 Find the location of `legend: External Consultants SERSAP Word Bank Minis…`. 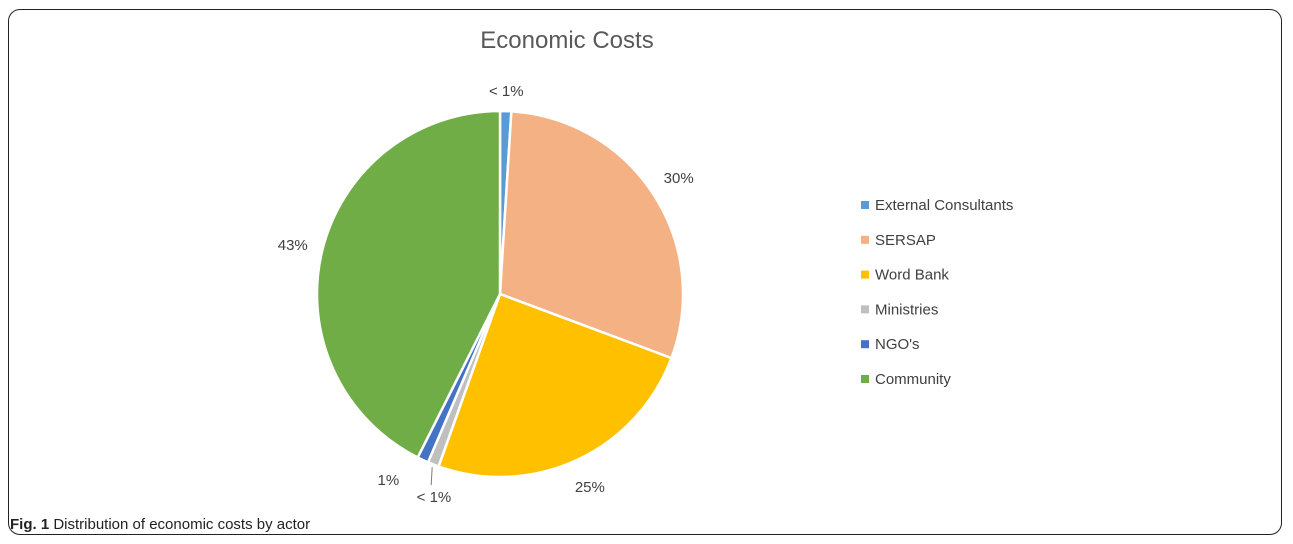

legend: External Consultants SERSAP Word Bank Minis… is located at coordinates (937, 292).